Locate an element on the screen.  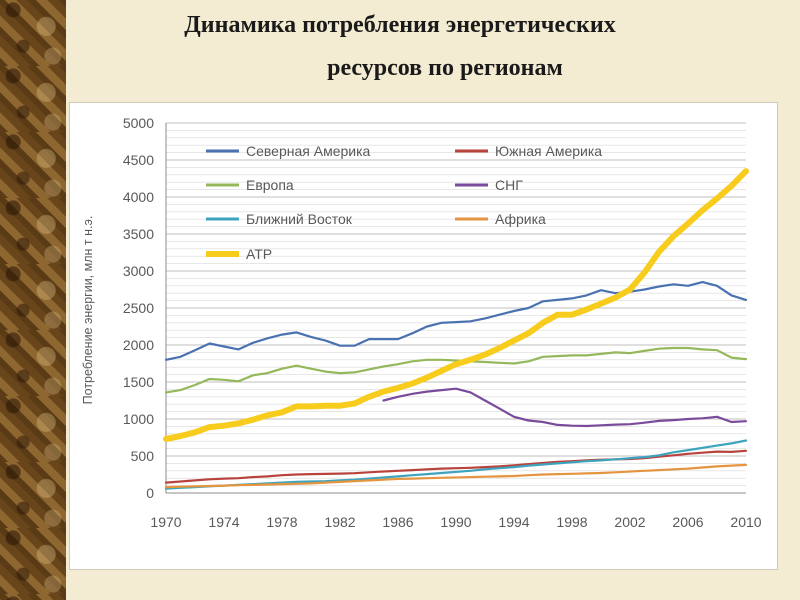
x-tick-label: 2006 is located at coordinates (687, 522).